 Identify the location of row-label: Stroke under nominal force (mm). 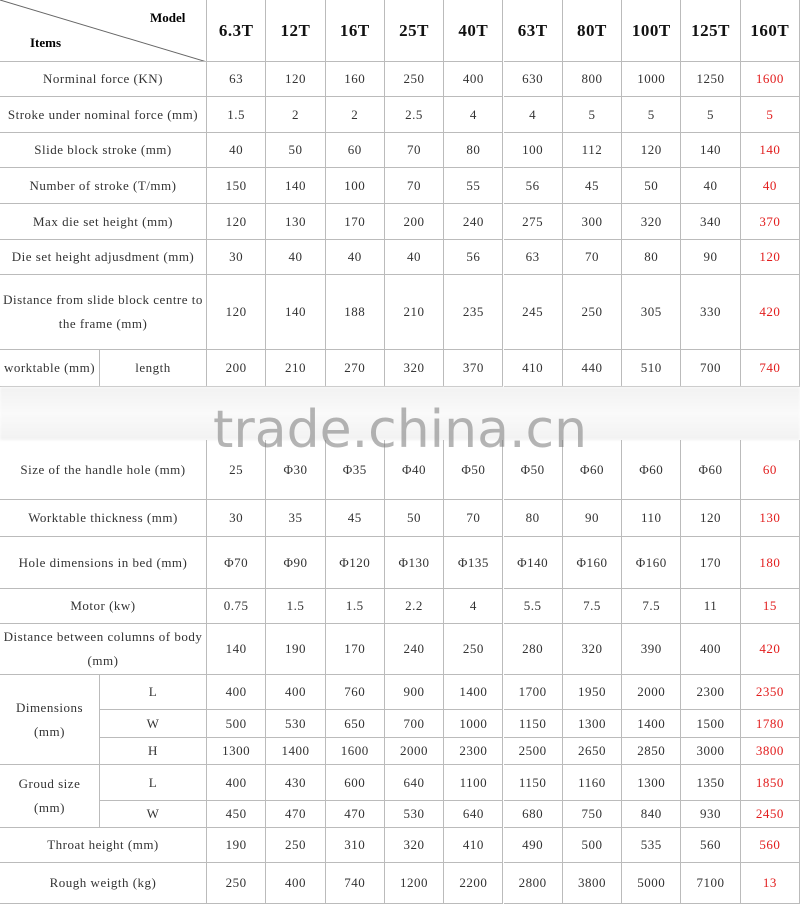
(103, 115).